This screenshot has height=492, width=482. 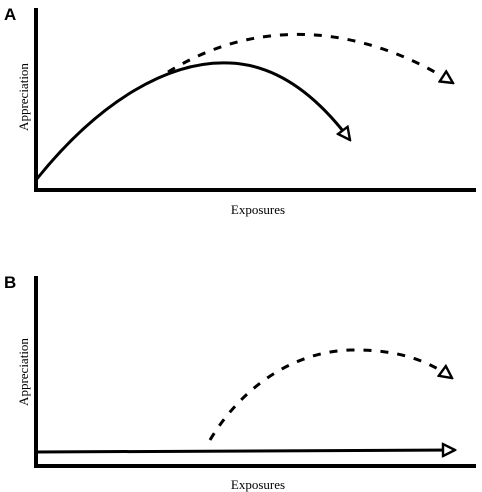 What do you see at coordinates (23, 97) in the screenshot?
I see `panel-a-y-axis-label: Appreciation` at bounding box center [23, 97].